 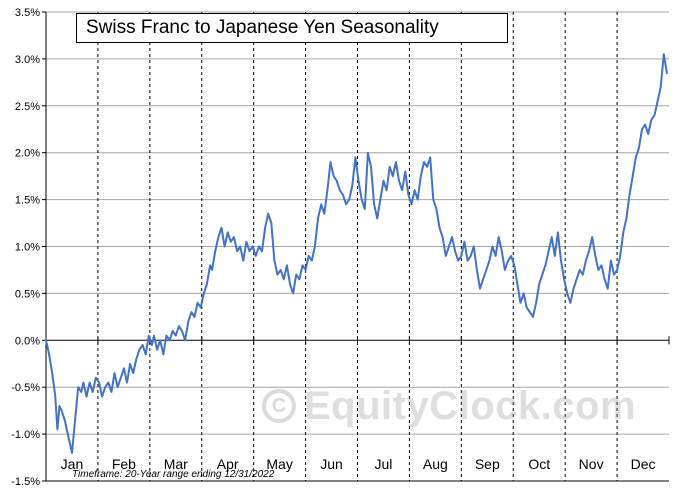 What do you see at coordinates (176, 464) in the screenshot?
I see `x-tick-label: Mar` at bounding box center [176, 464].